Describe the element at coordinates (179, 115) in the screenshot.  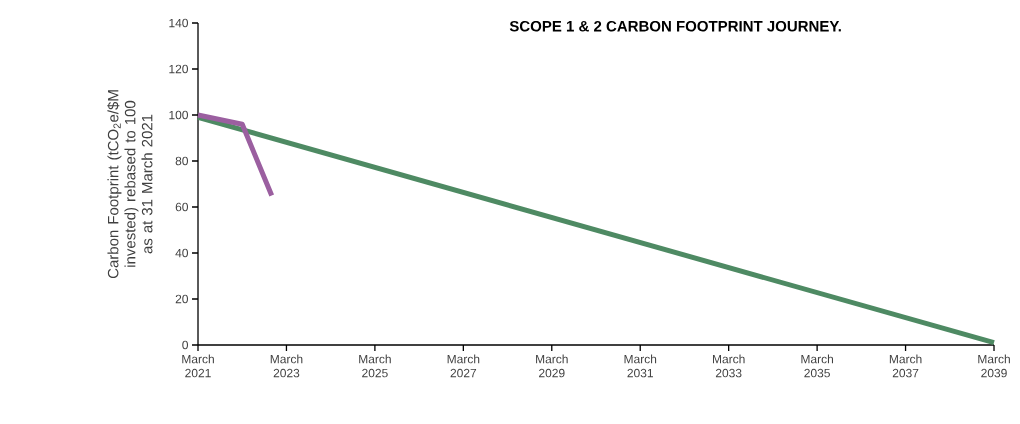
I see `y-tick-label: 100` at that location.